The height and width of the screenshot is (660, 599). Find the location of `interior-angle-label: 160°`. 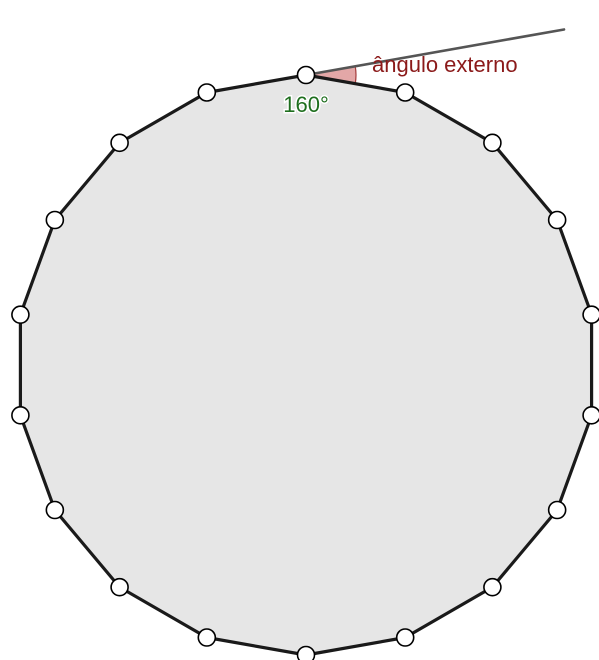

interior-angle-label: 160° is located at coordinates (306, 104).